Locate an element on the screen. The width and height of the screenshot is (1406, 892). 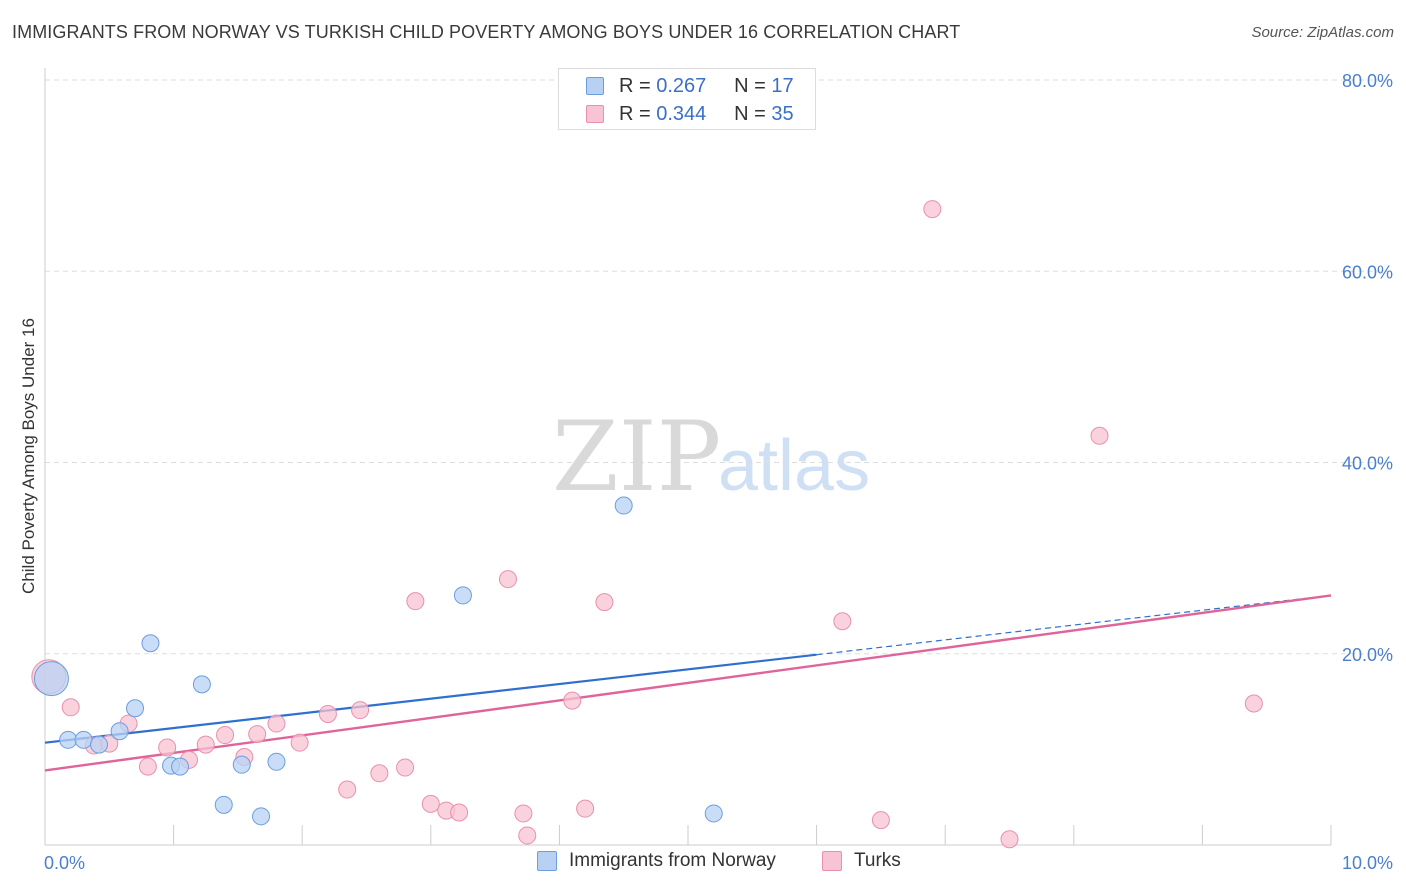
legend: R = 0.267 N = 17 R = 0.344 N = 35 is located at coordinates (687, 99).